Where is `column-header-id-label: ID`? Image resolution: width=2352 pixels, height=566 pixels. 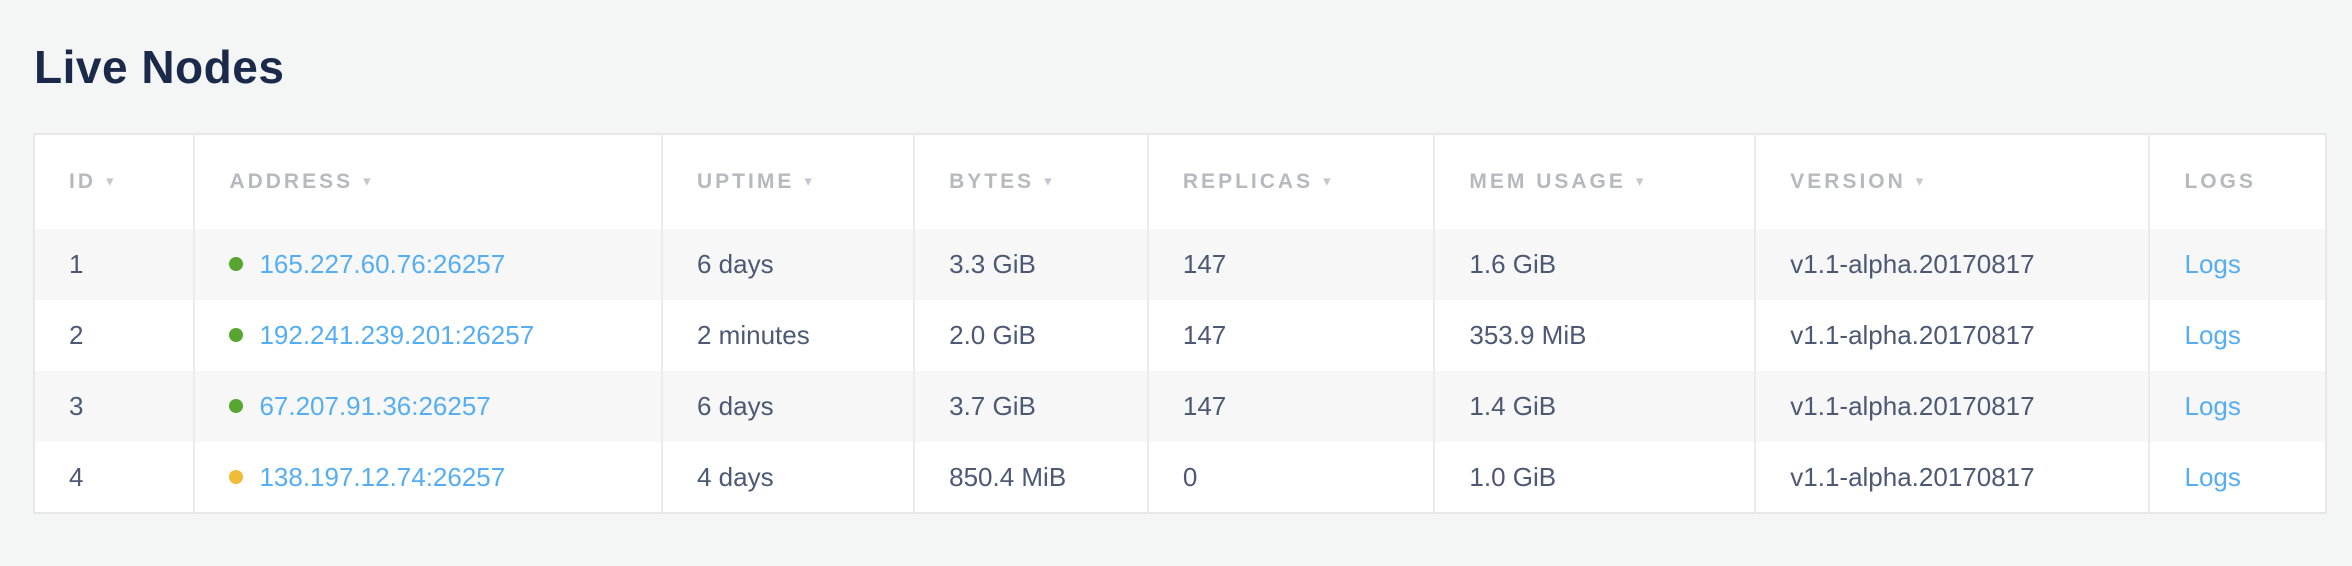 column-header-id-label: ID is located at coordinates (82, 181).